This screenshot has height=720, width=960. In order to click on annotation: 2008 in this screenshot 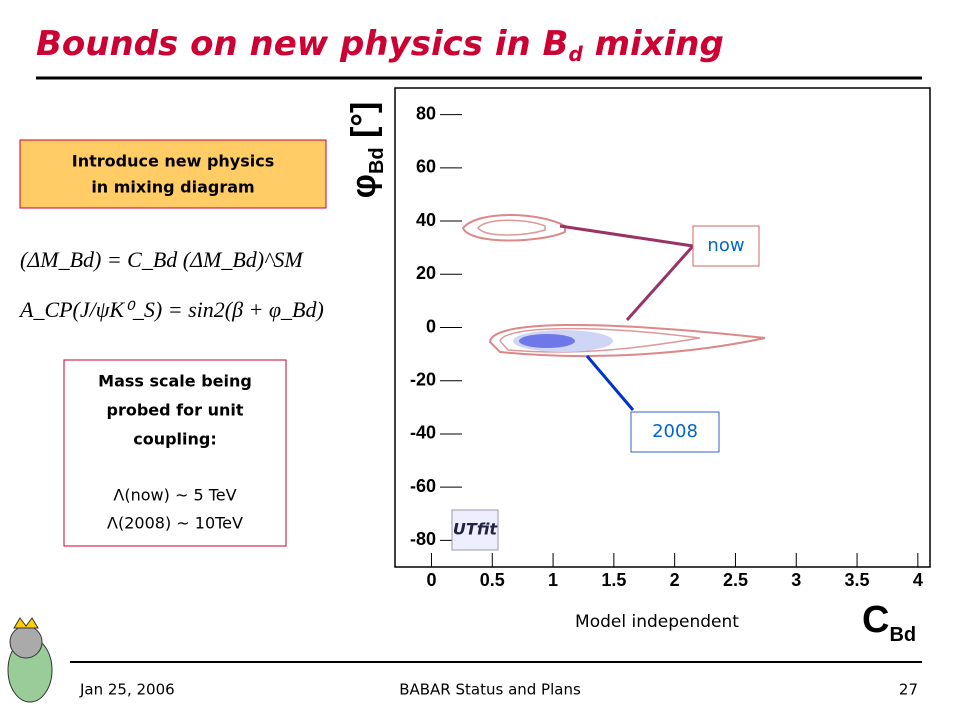, I will do `click(675, 431)`.